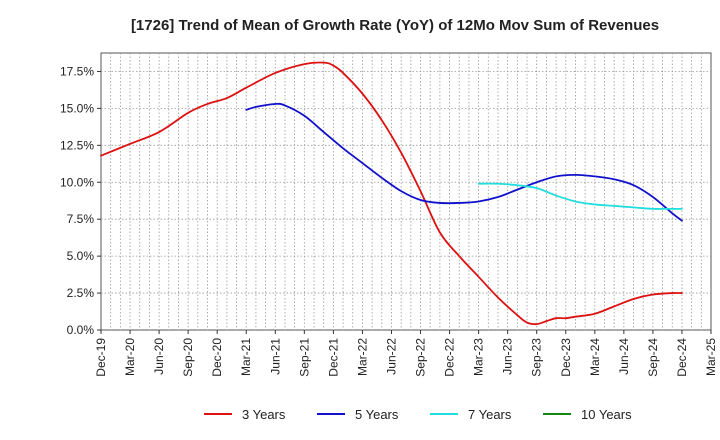  Describe the element at coordinates (81, 219) in the screenshot. I see `y-tick-label: 7.5%` at that location.